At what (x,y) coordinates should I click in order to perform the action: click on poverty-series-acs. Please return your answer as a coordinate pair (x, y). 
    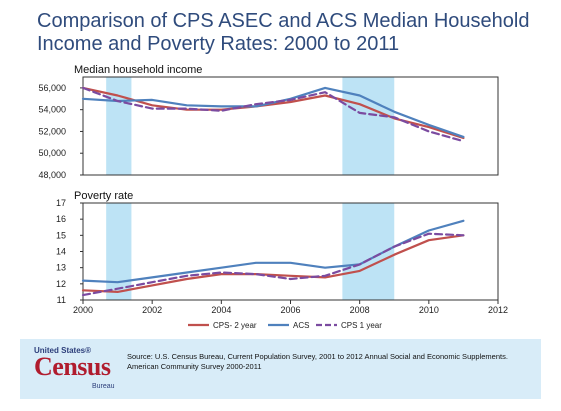
    Looking at the image, I should click on (273, 251).